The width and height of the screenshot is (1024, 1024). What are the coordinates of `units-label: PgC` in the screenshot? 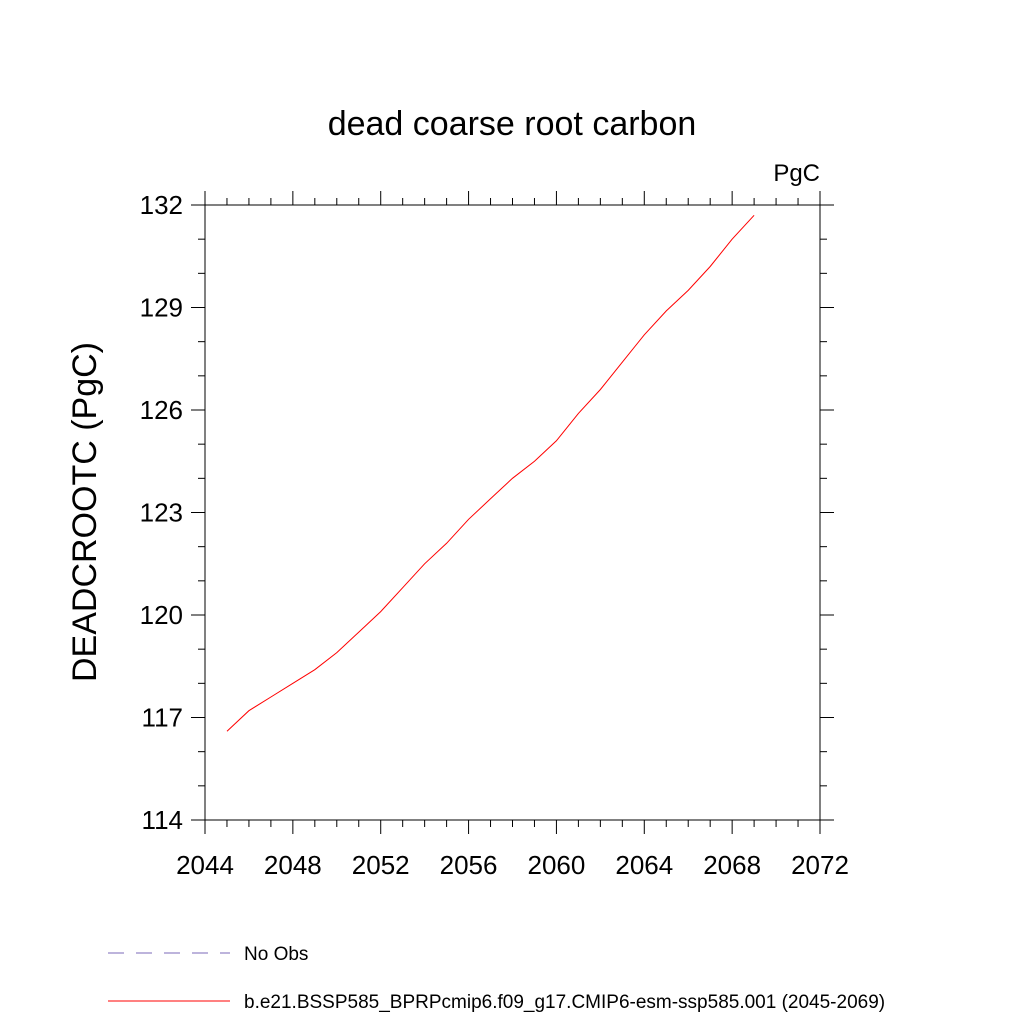 It's located at (796, 173).